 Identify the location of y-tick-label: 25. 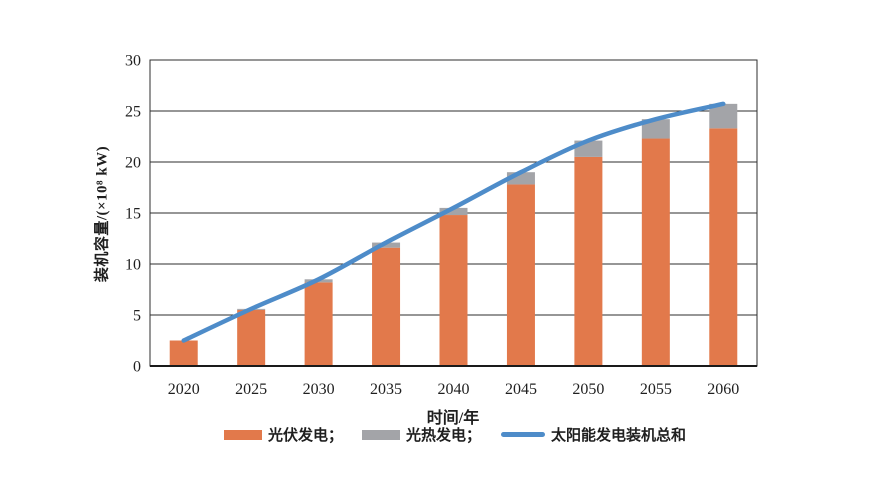
(133, 112).